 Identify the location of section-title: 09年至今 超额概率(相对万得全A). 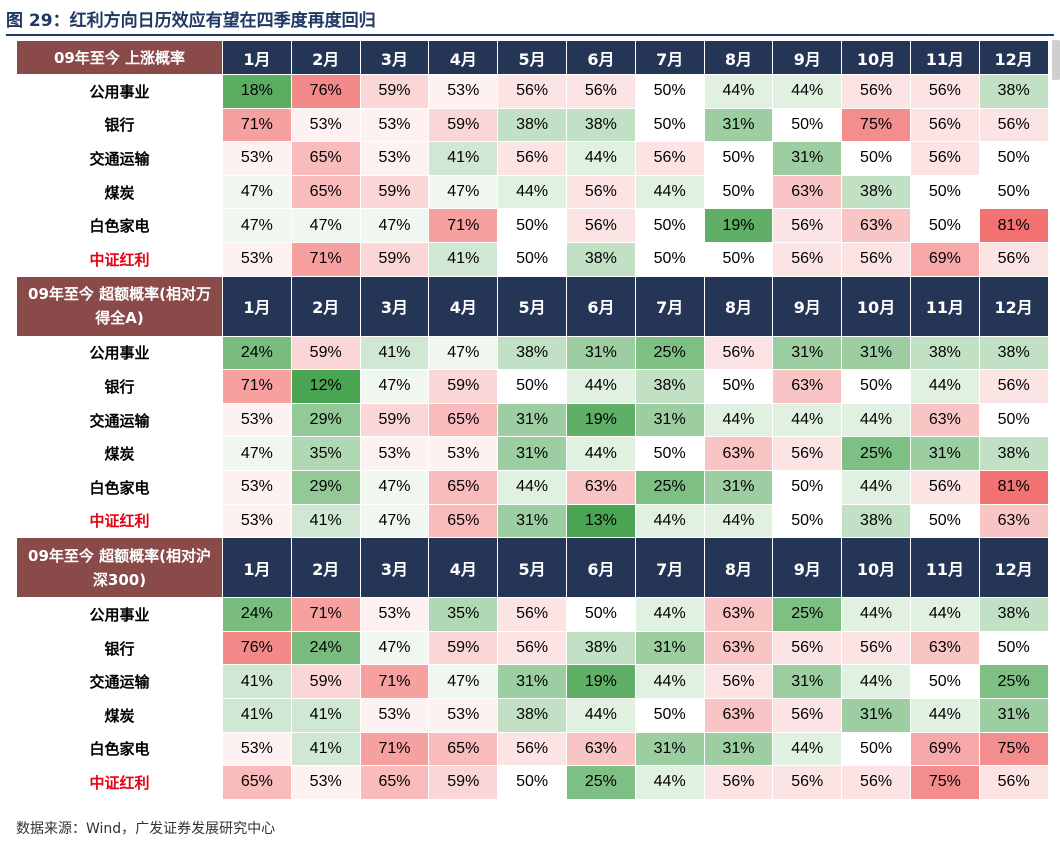
(119, 306).